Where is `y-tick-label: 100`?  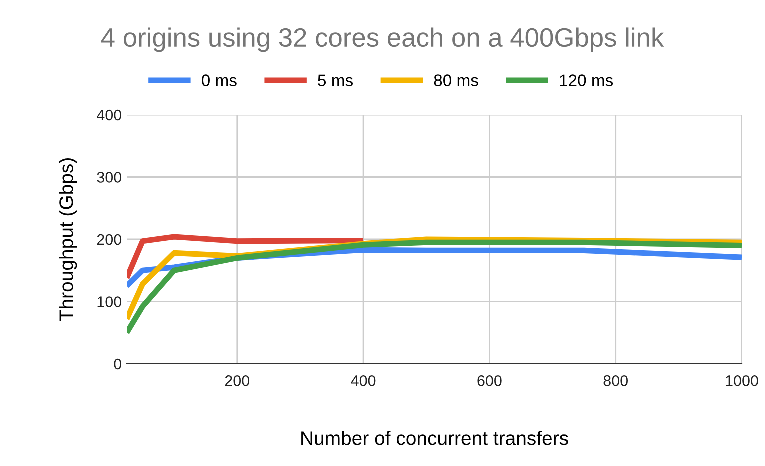
y-tick-label: 100 is located at coordinates (110, 302).